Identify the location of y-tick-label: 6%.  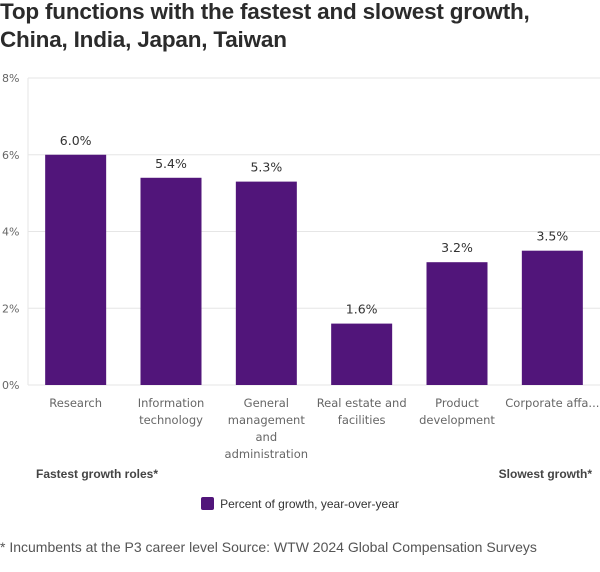
(10, 155).